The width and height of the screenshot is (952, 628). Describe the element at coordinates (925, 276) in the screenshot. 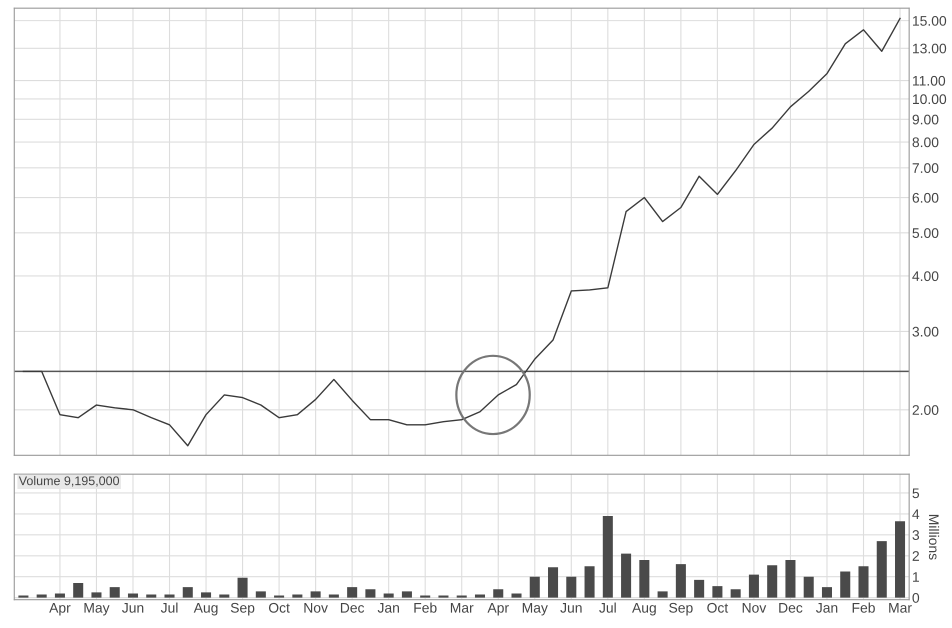

I see `y-tick-label: 4.00` at that location.